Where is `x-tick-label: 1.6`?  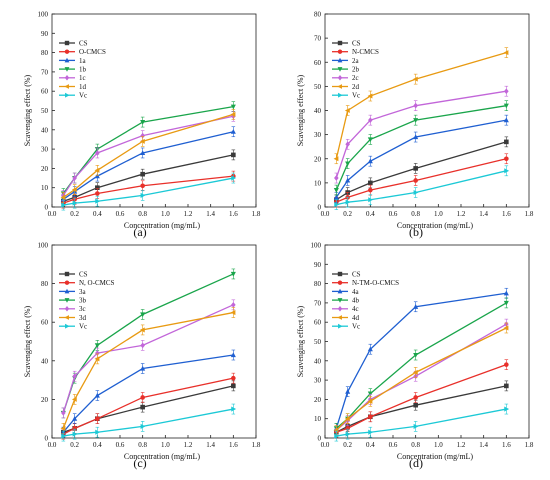 x-tick-label: 1.6 is located at coordinates (506, 214).